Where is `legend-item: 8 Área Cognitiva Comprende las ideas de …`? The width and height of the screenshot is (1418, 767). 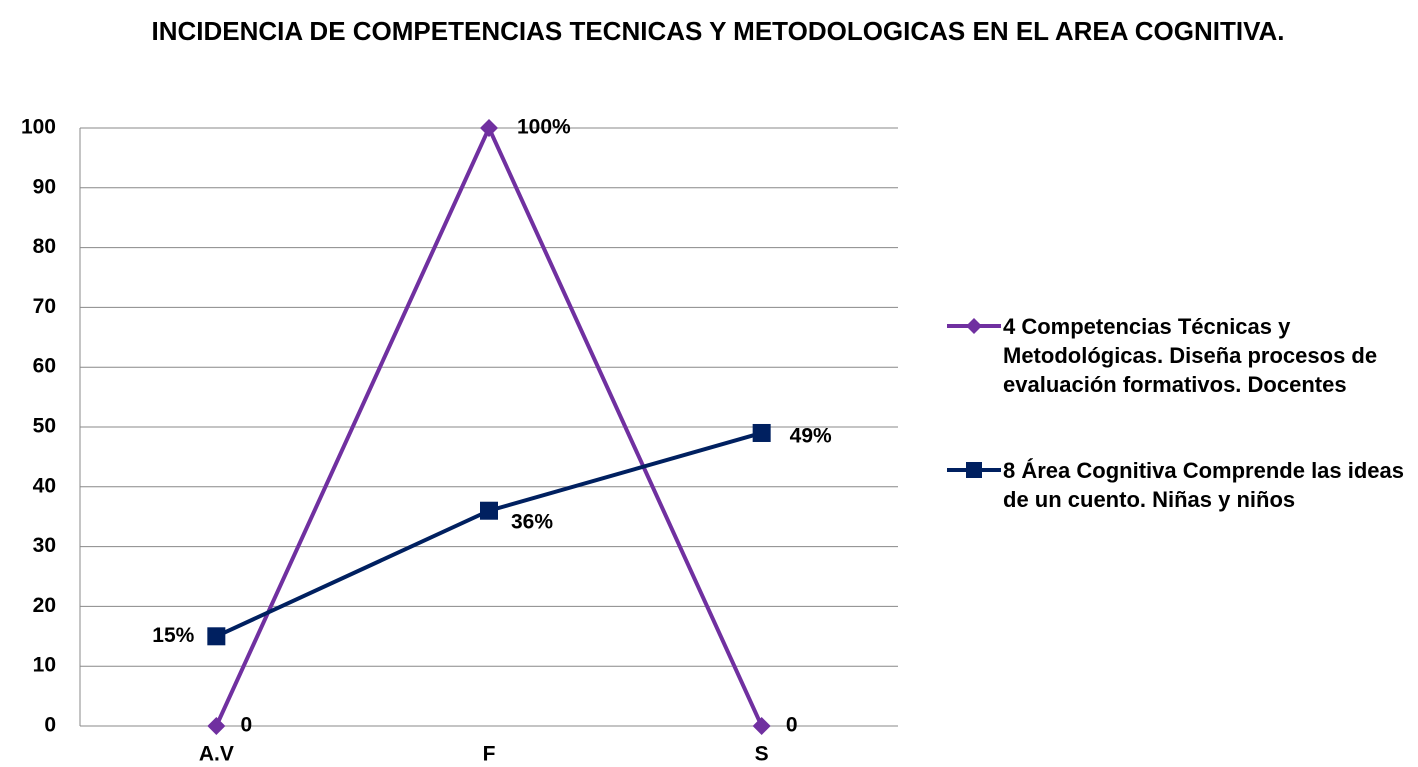 legend-item: 8 Área Cognitiva Comprende las ideas de … is located at coordinates (1180, 485).